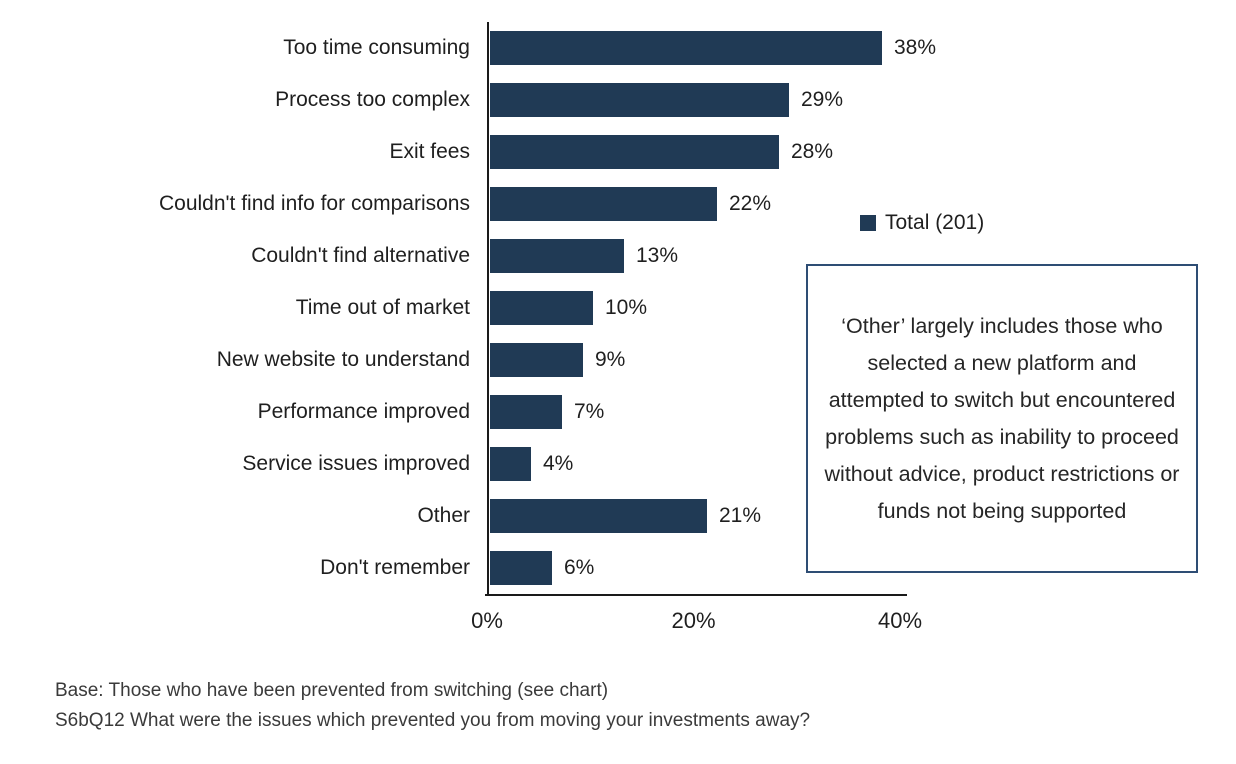  What do you see at coordinates (915, 47) in the screenshot?
I see `value-label: 38%` at bounding box center [915, 47].